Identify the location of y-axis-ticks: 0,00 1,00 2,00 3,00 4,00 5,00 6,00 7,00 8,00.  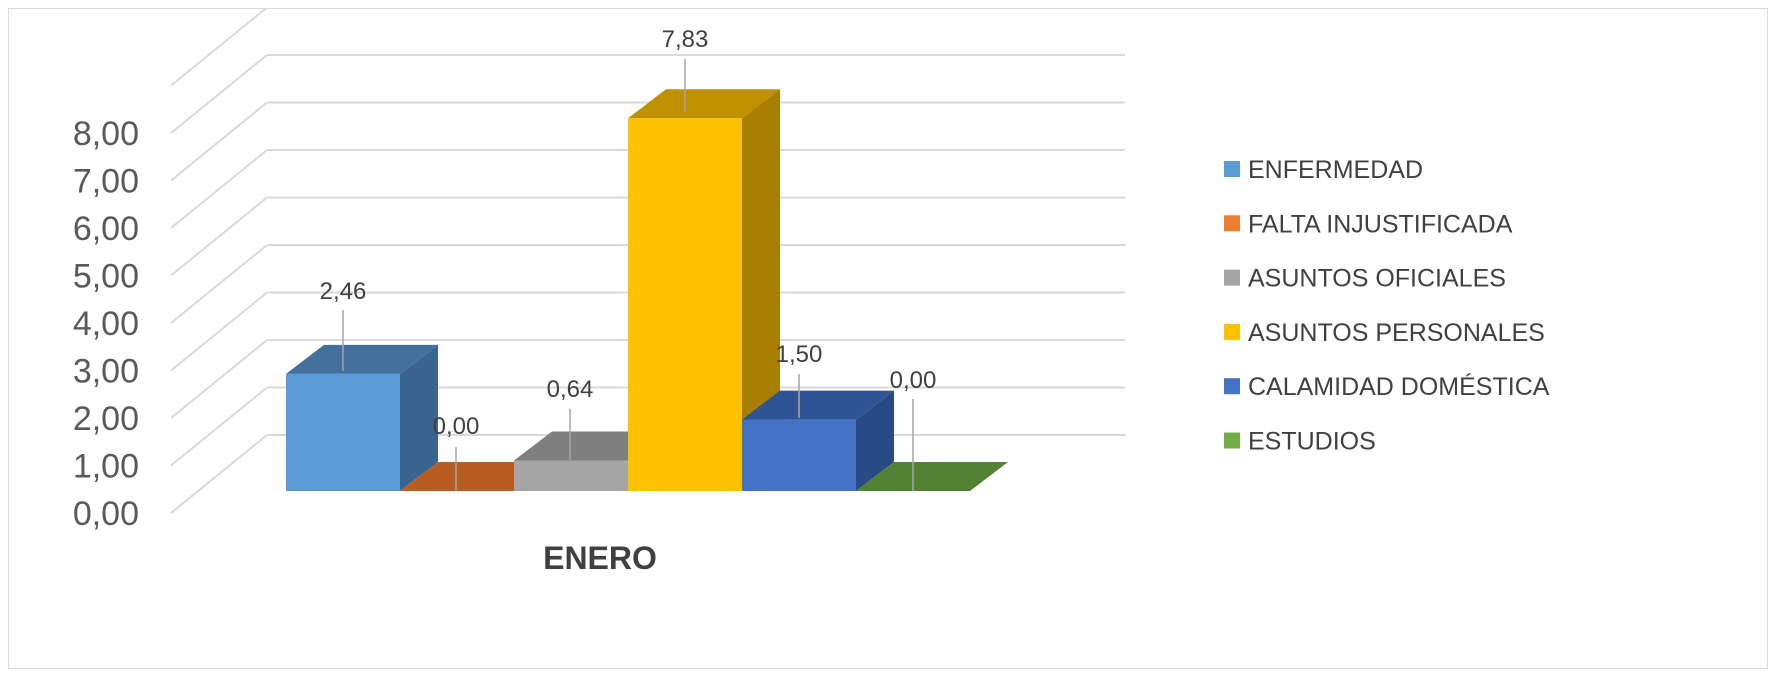
(106, 324).